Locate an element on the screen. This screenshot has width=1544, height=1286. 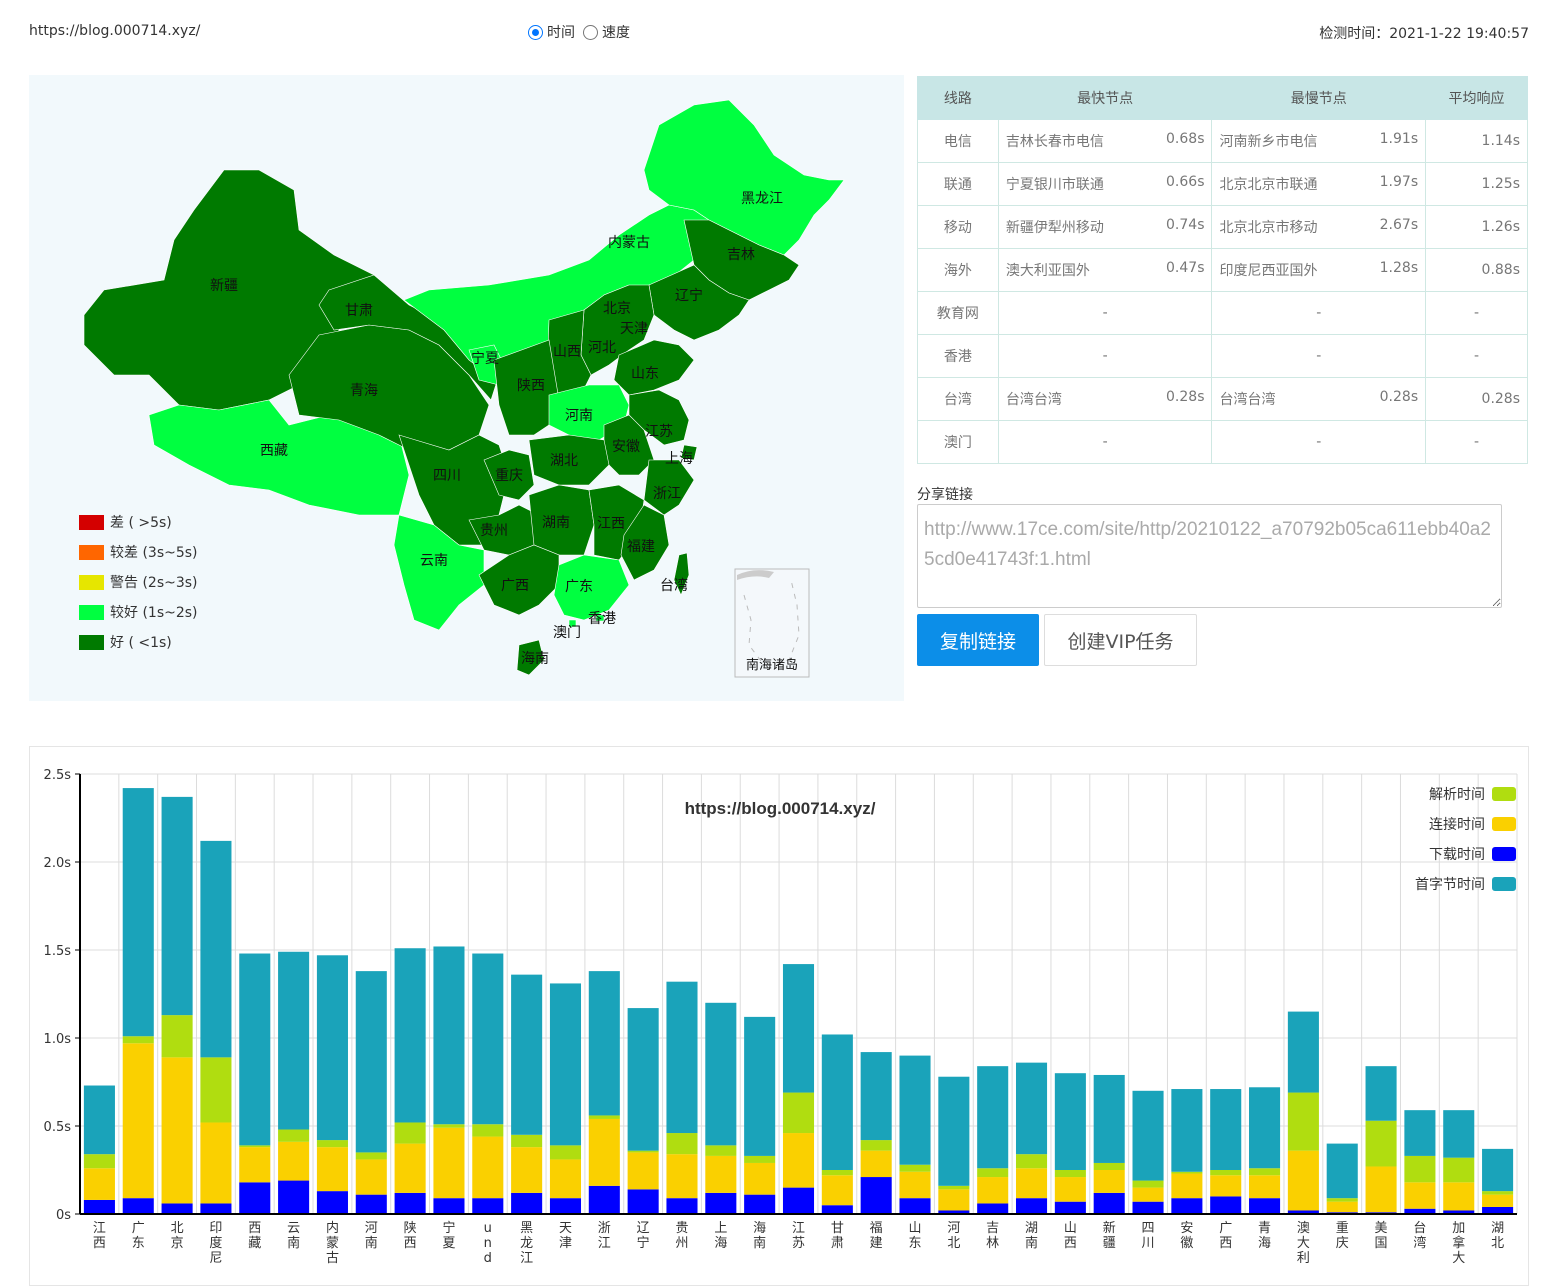
copy-link-button: 复制链接 is located at coordinates (978, 640).